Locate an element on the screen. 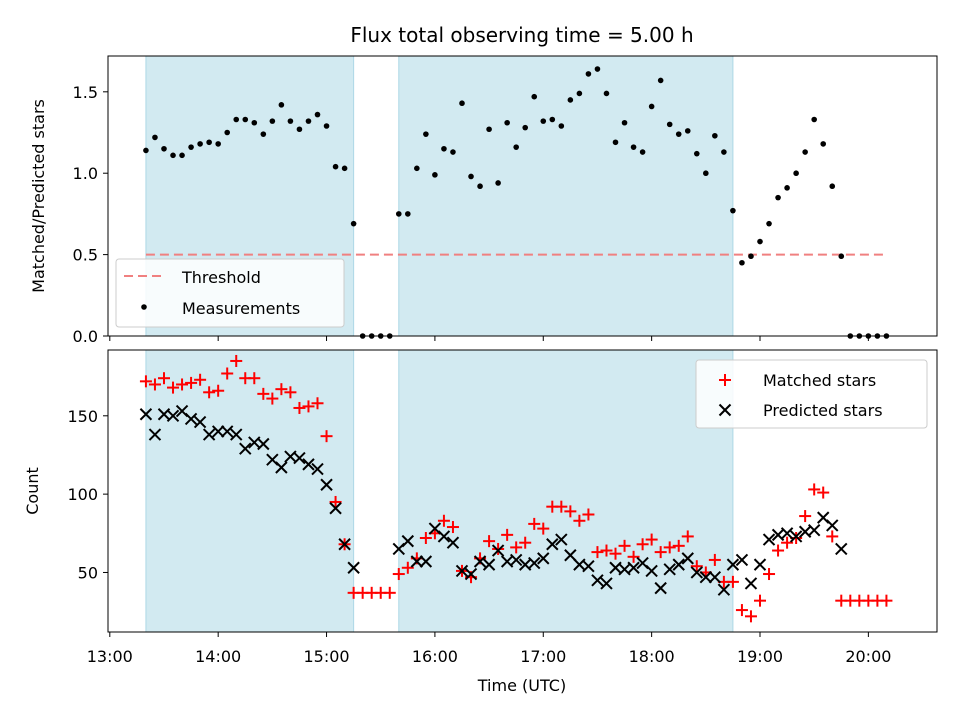  legend-measurements-swatch is located at coordinates (144, 307).